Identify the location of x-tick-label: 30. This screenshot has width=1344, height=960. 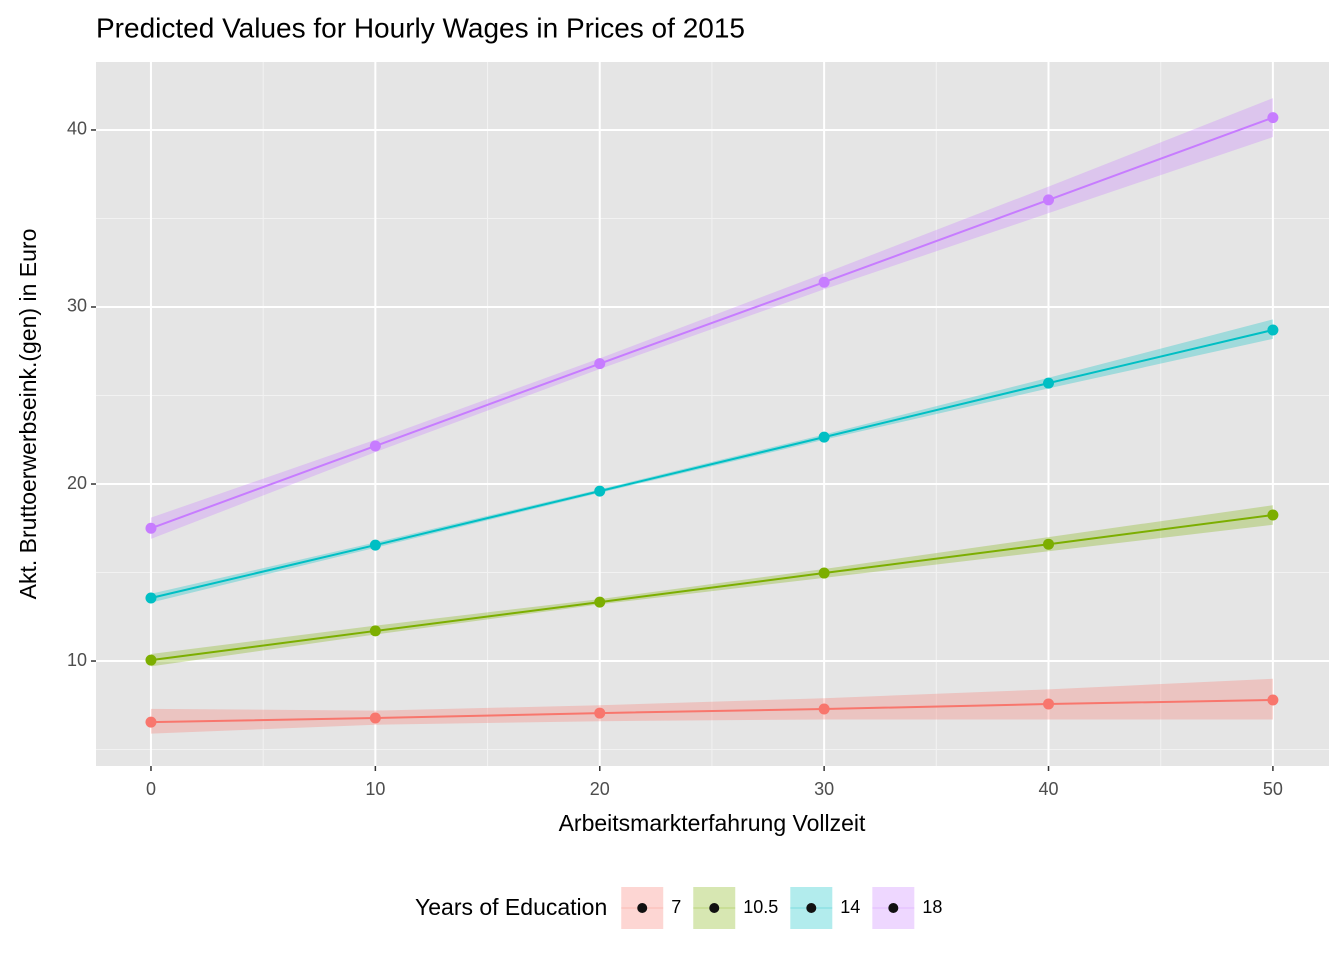
(824, 789).